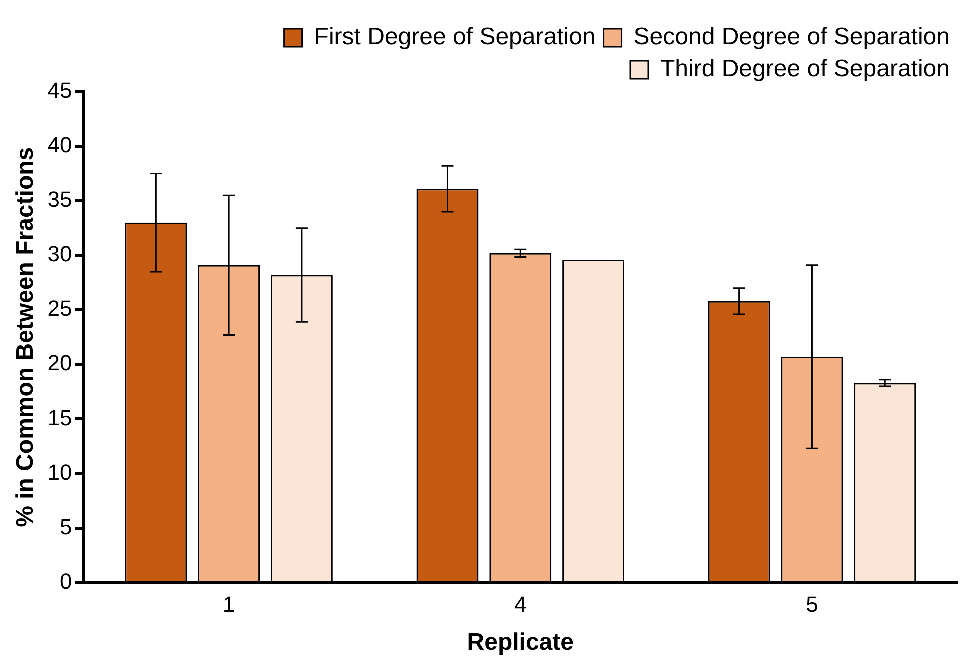 The width and height of the screenshot is (977, 666). I want to click on legend-label: Third Degree of Separation, so click(805, 69).